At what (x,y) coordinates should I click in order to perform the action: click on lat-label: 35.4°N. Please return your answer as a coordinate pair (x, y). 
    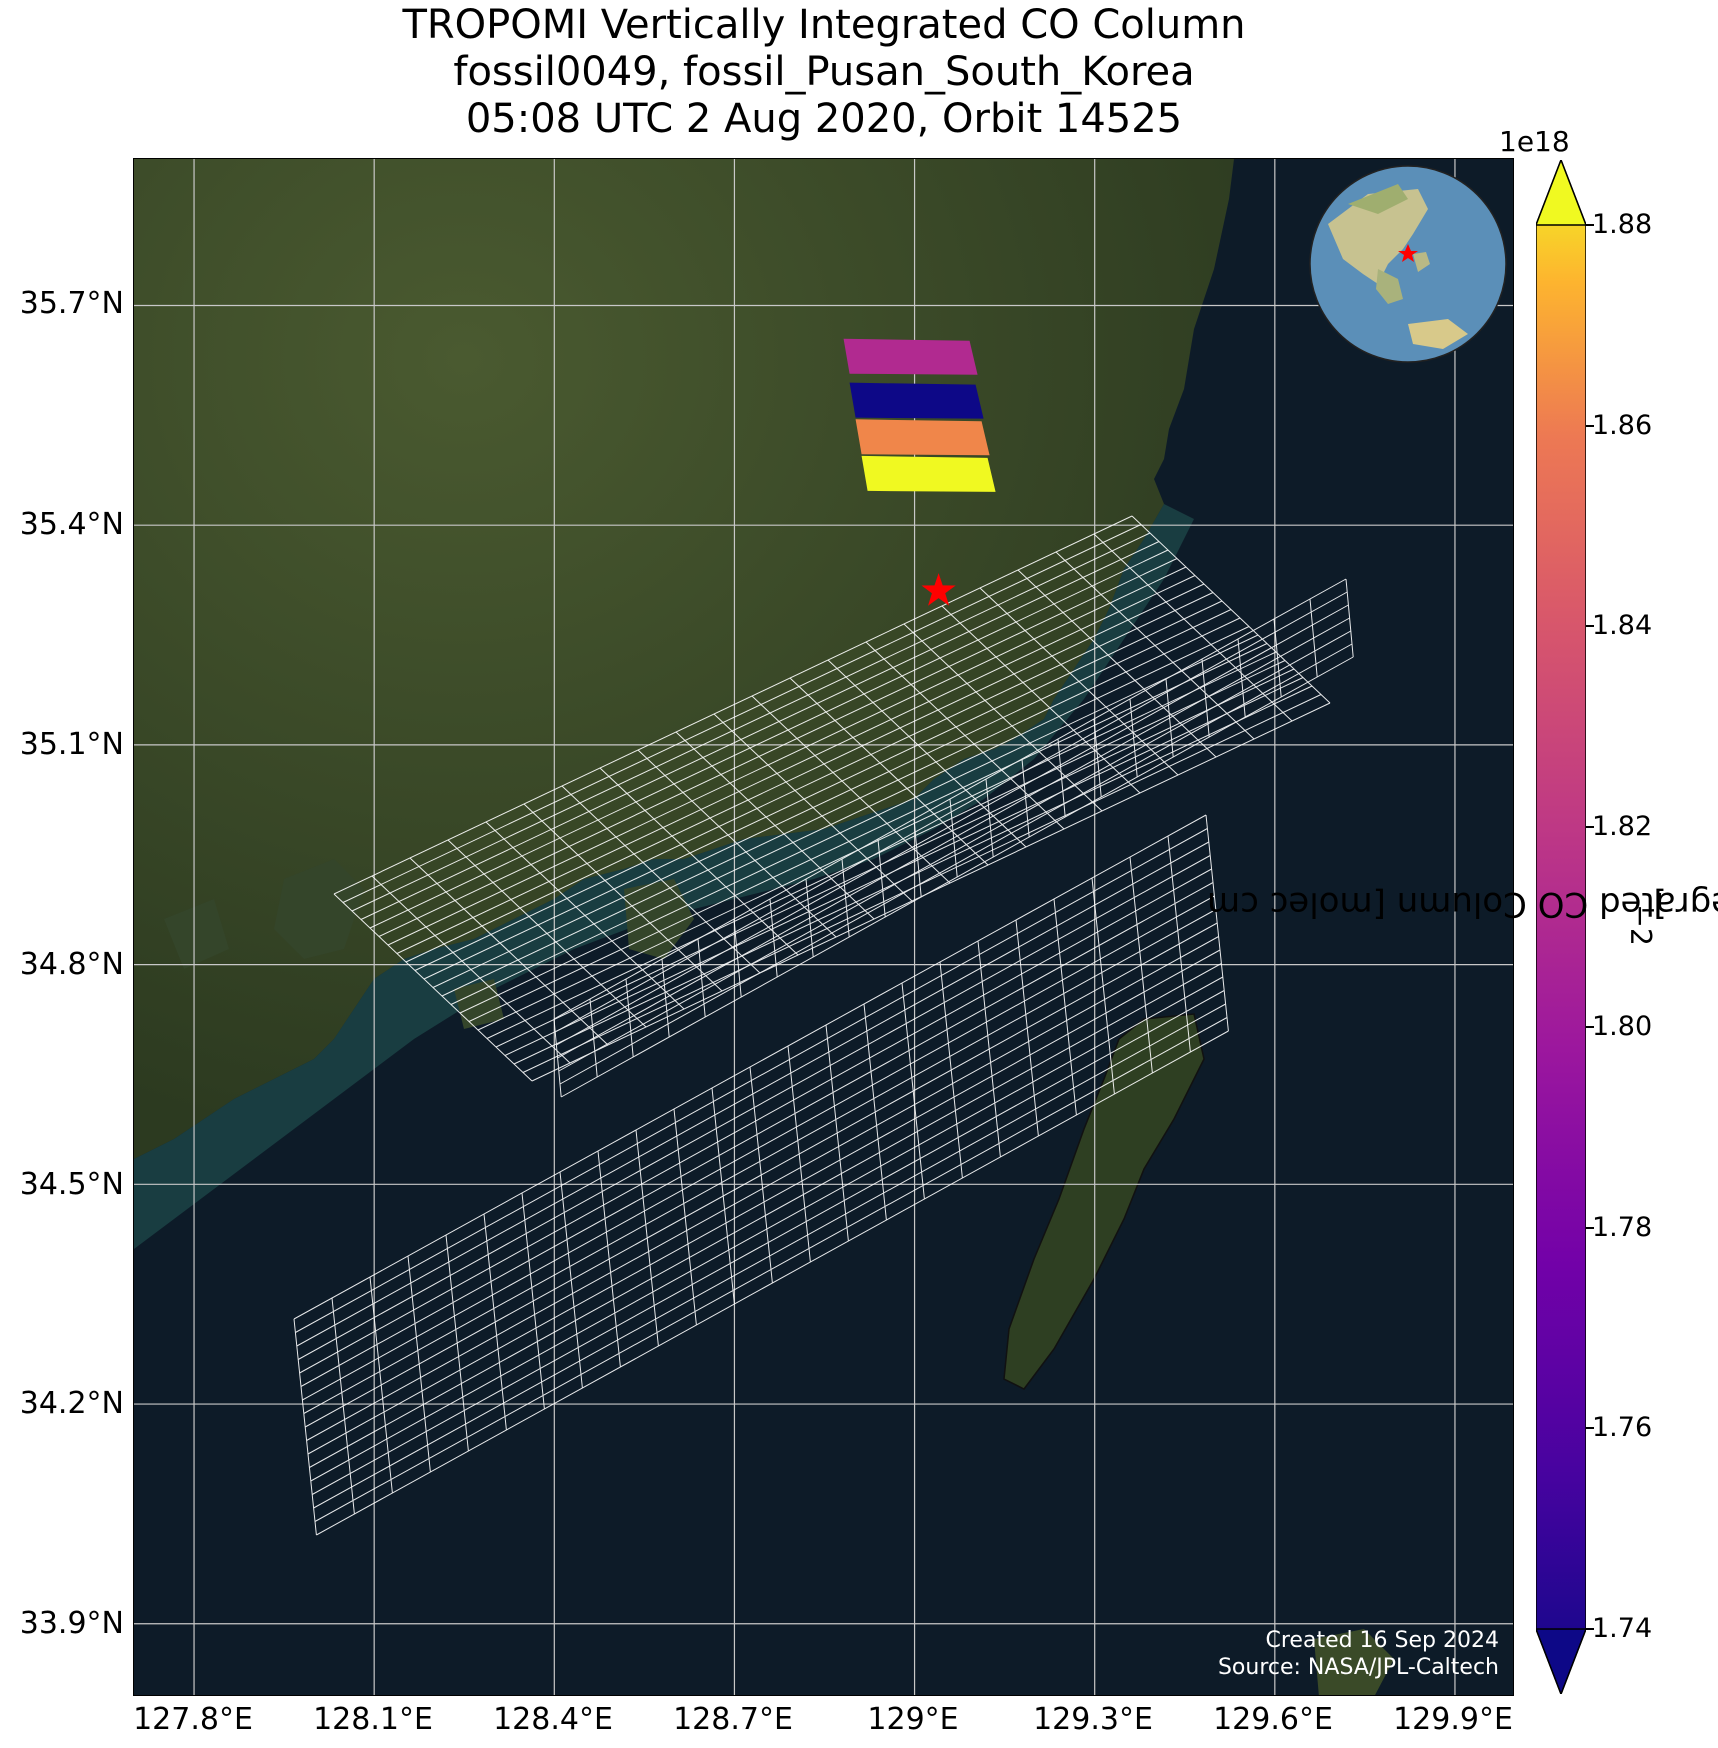
    Looking at the image, I should click on (71, 524).